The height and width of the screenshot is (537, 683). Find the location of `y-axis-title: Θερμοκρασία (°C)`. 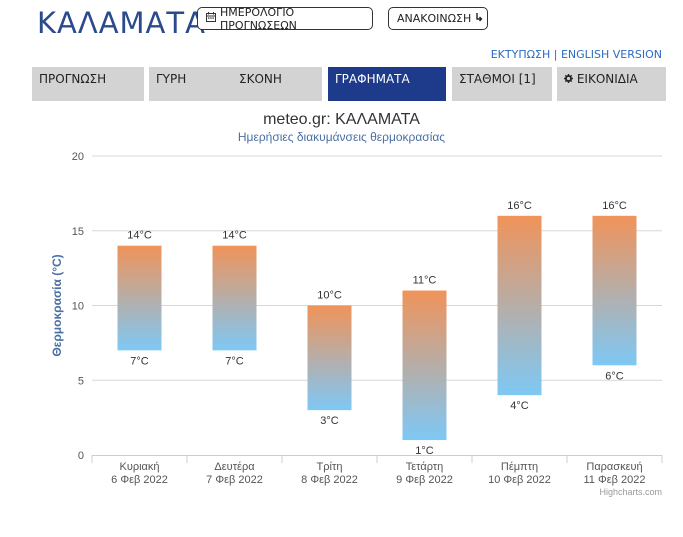

y-axis-title: Θερμοκρασία (°C) is located at coordinates (57, 305).